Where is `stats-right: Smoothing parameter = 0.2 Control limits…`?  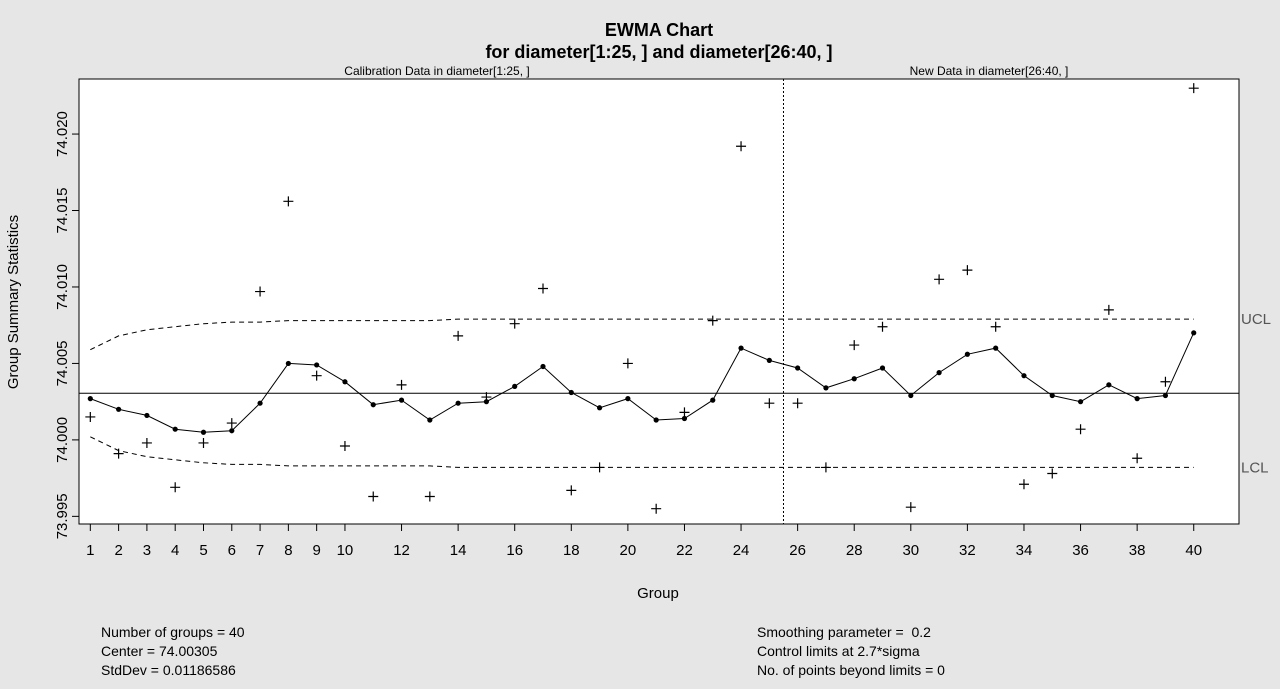
stats-right: Smoothing parameter = 0.2 Control limits… is located at coordinates (851, 651).